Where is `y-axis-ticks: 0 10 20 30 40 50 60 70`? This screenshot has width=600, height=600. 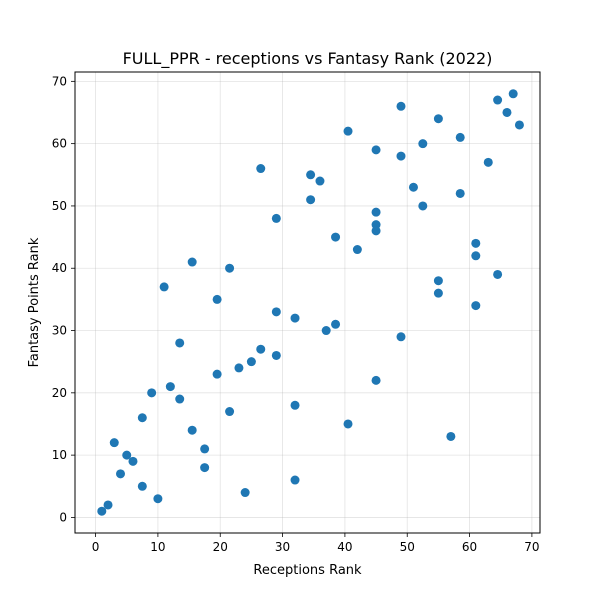 y-axis-ticks: 0 10 20 30 40 50 60 70 is located at coordinates (63, 299).